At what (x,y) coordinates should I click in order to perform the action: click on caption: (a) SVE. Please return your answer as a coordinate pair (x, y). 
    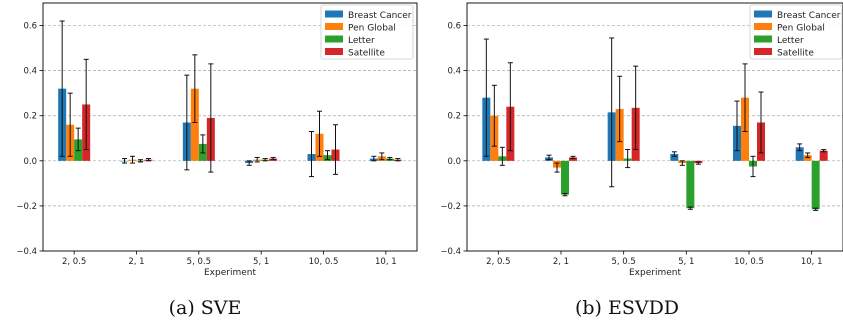
    Looking at the image, I should click on (205, 308).